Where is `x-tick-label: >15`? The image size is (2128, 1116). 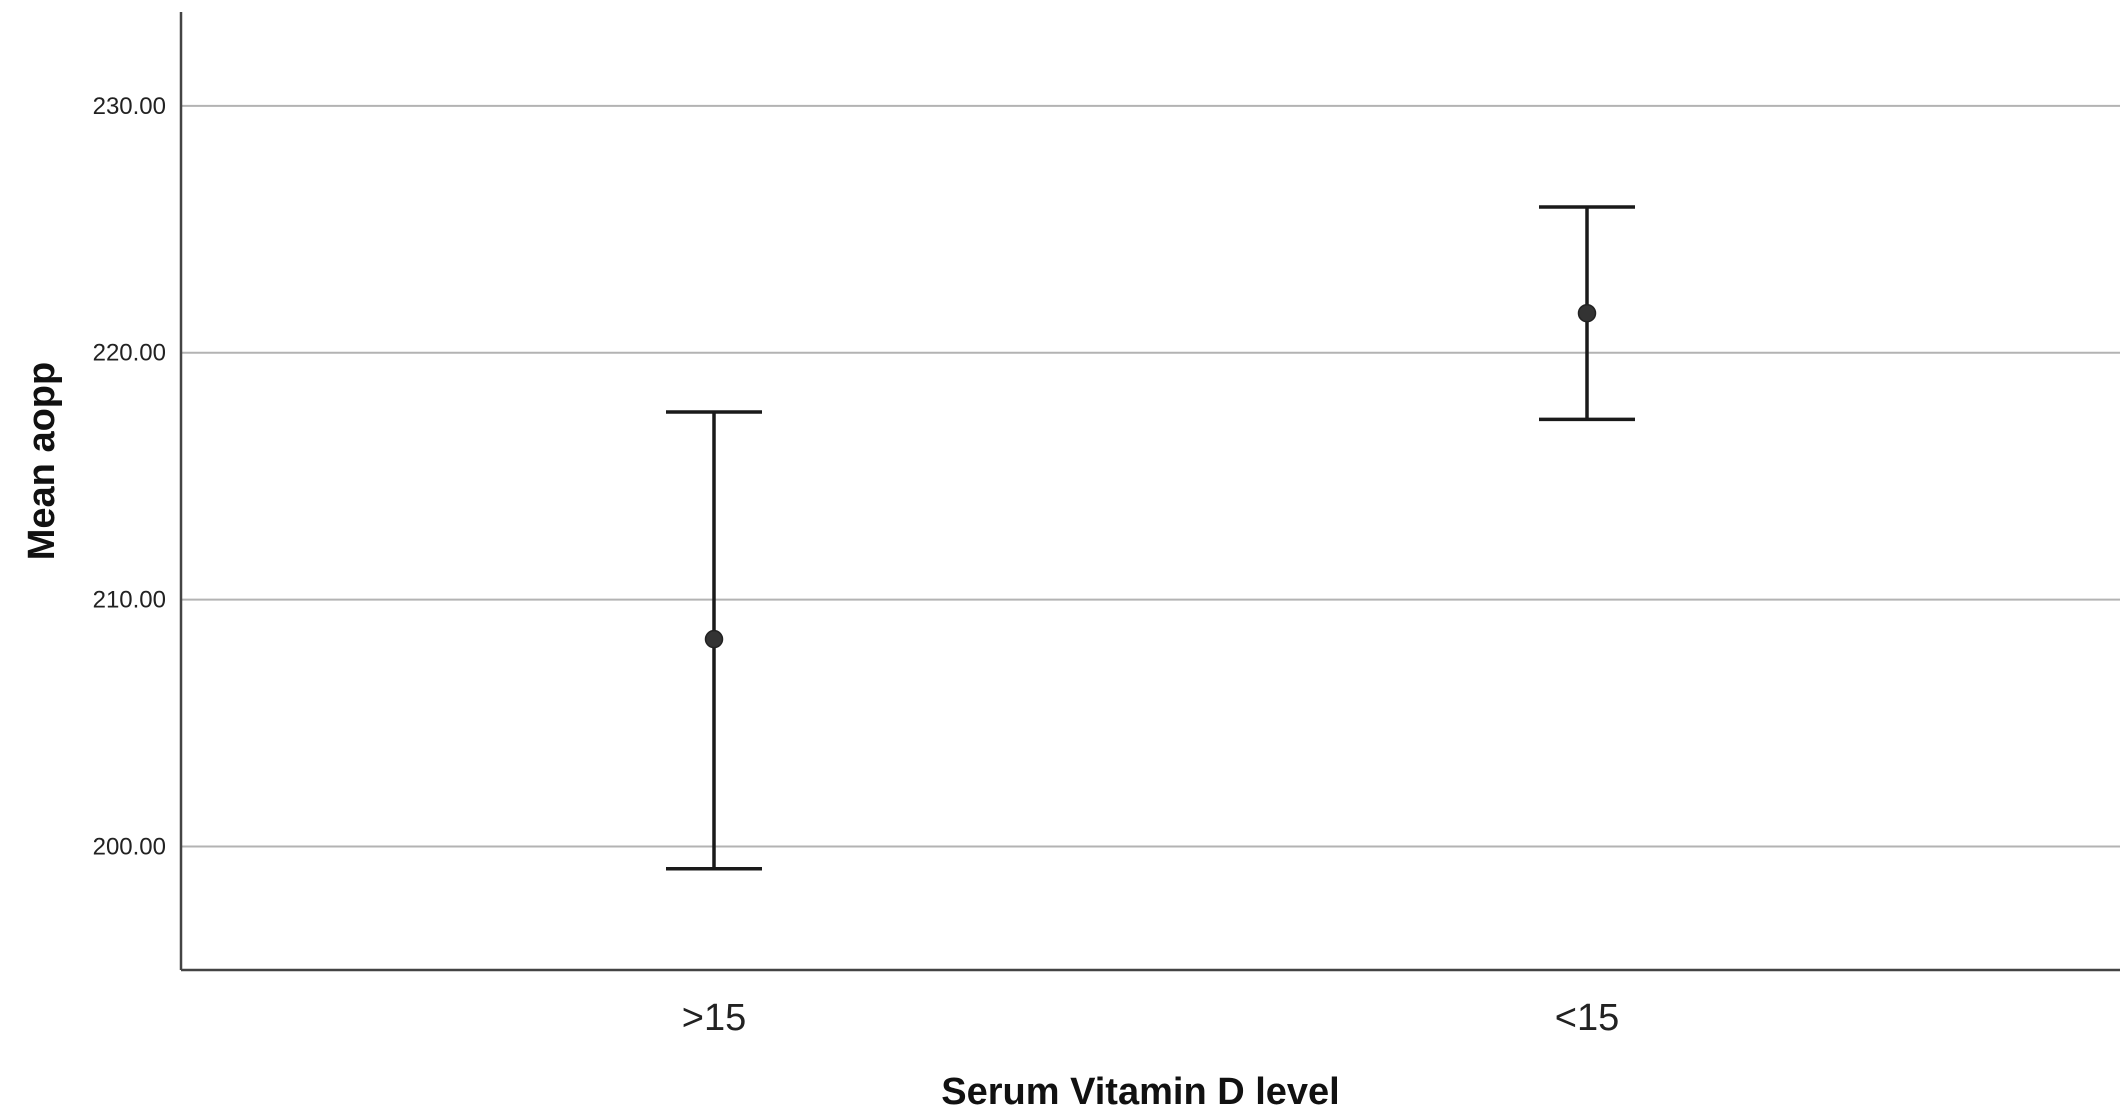
x-tick-label: >15 is located at coordinates (714, 1018).